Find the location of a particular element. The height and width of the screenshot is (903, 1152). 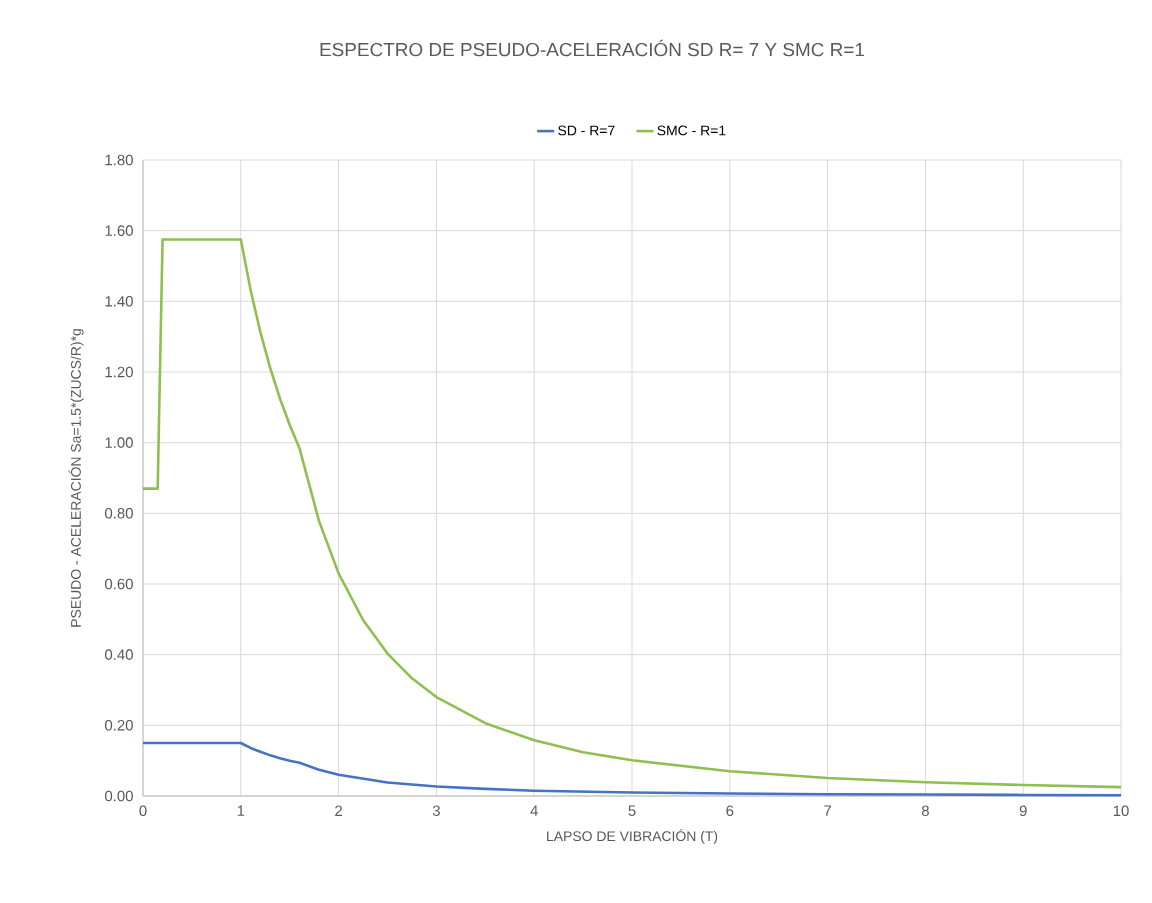

x-tick-label: 9 is located at coordinates (1023, 811).